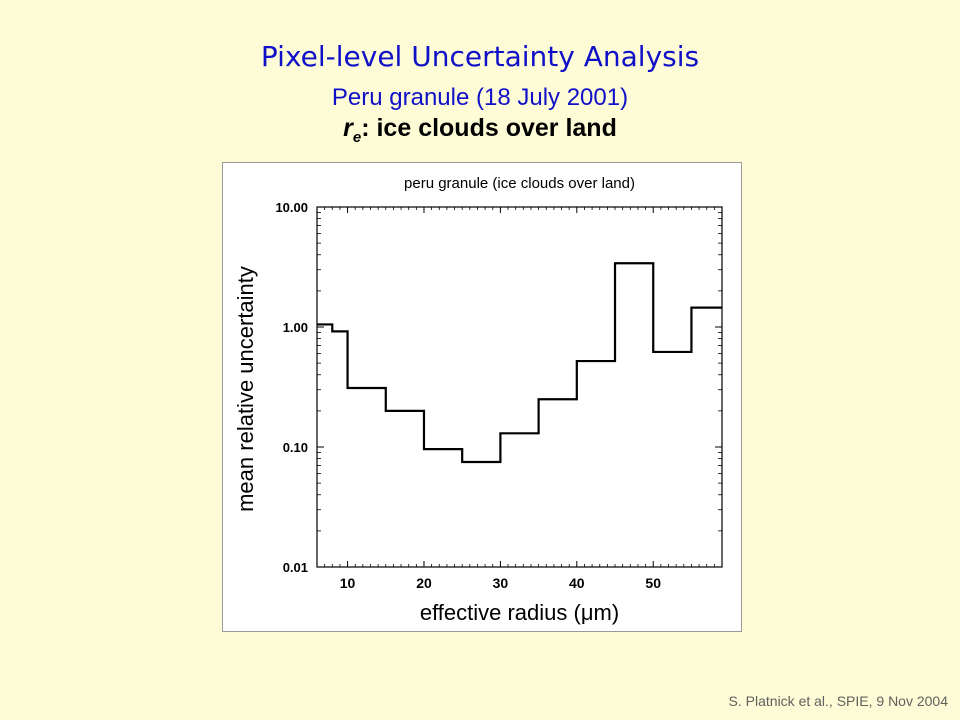 This screenshot has height=720, width=960. Describe the element at coordinates (519, 363) in the screenshot. I see `histogram-step-line` at that location.